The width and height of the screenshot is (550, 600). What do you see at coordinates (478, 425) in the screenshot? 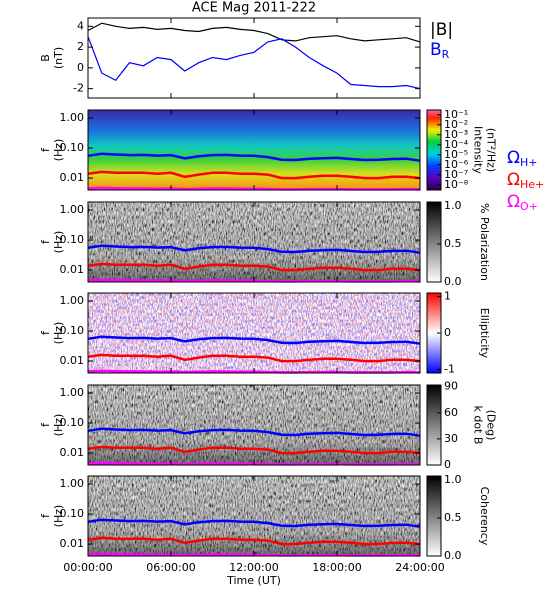
I see `colorbar-label: k dot B` at bounding box center [478, 425].